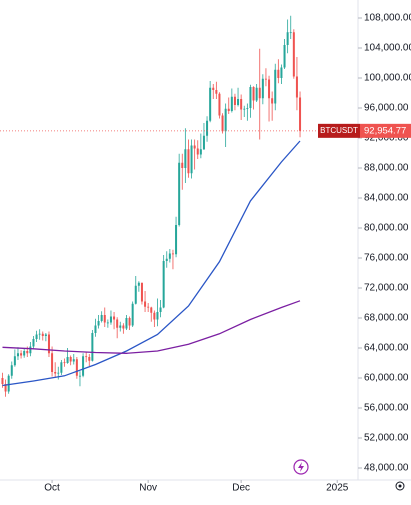  Describe the element at coordinates (400, 486) in the screenshot. I see `settings-icon` at that location.